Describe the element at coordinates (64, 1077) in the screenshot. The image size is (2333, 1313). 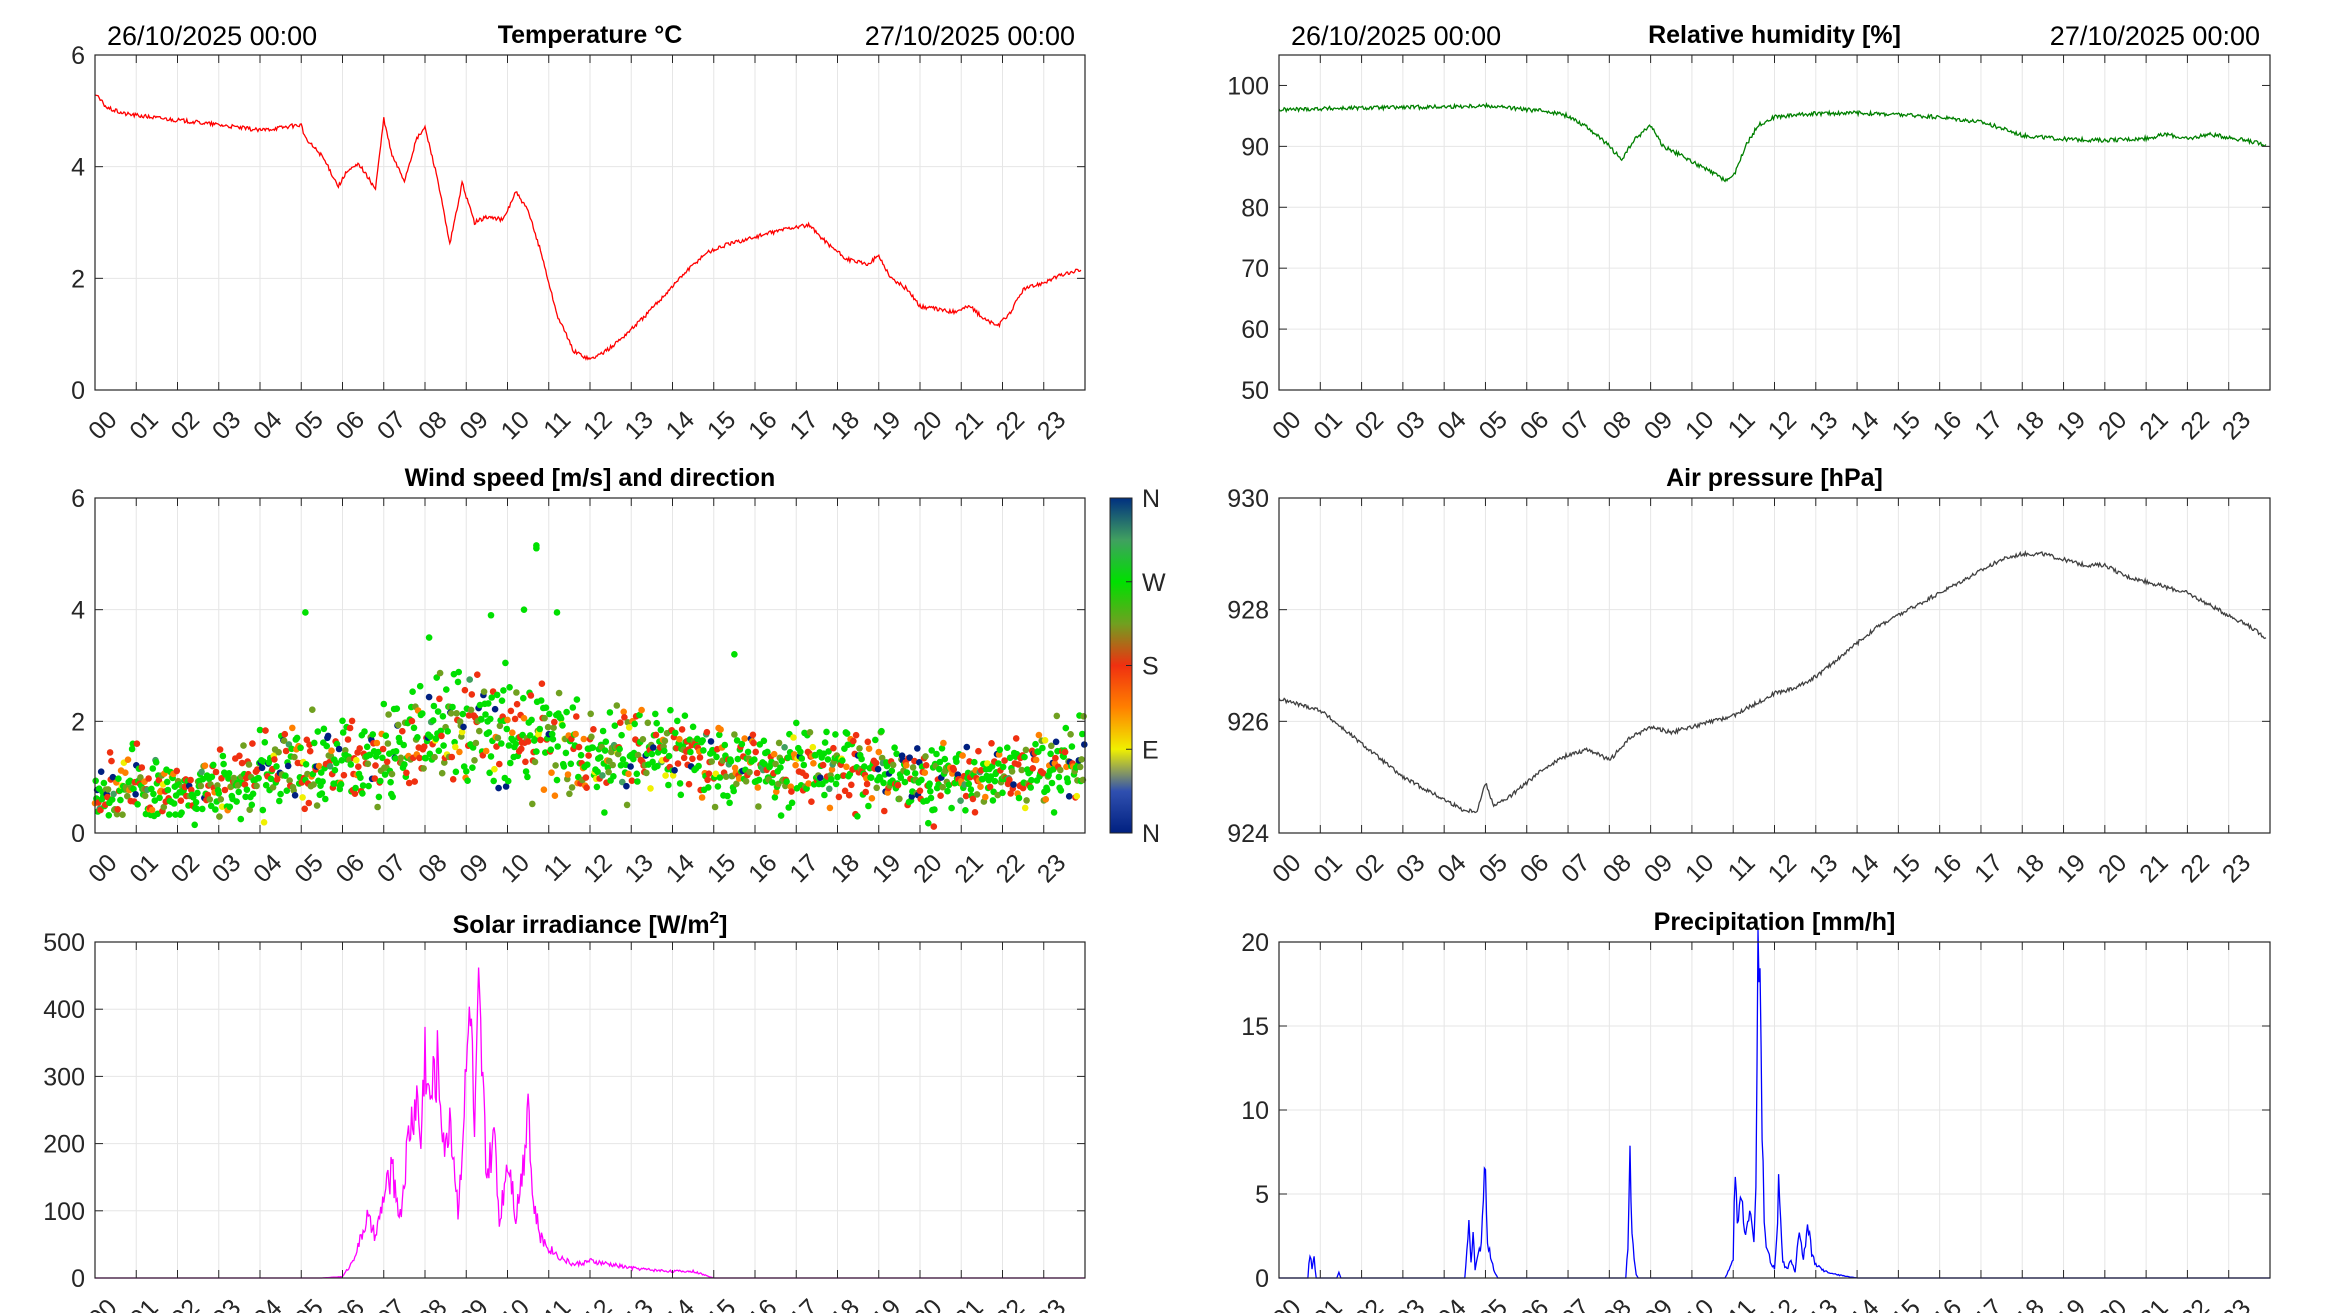
I see `y-tick-label: 300` at that location.